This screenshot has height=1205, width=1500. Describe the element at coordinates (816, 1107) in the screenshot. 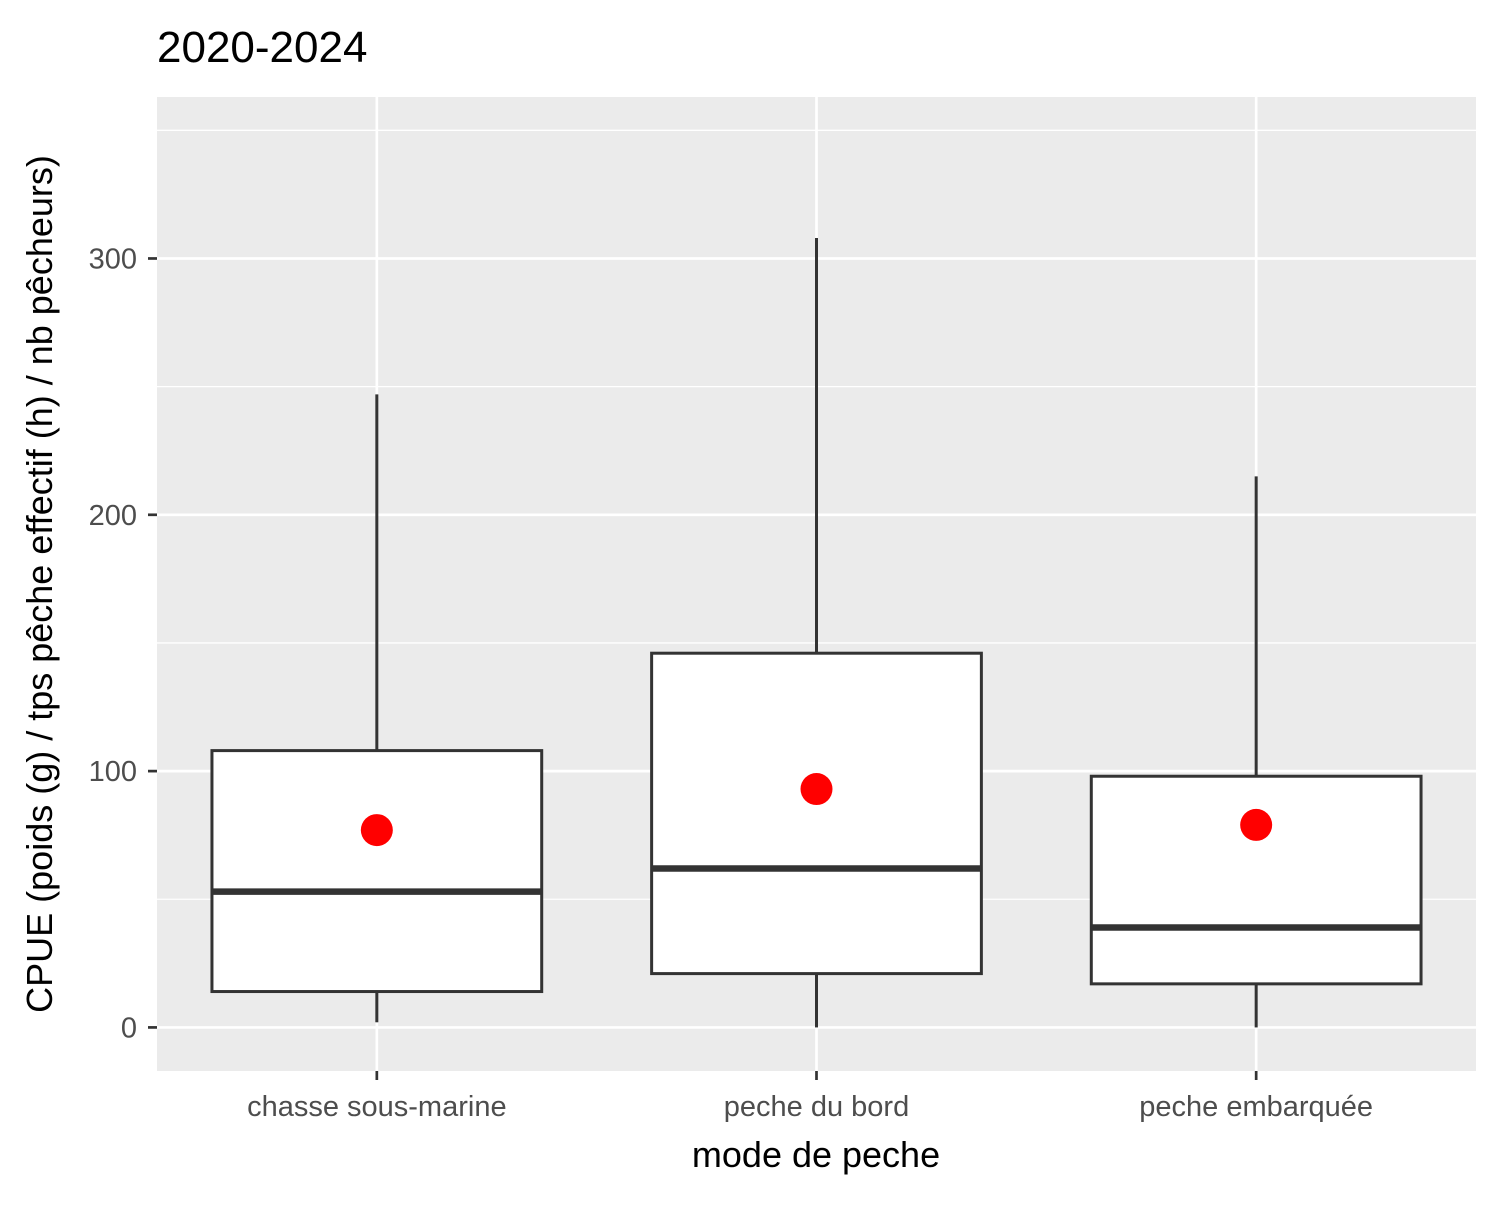

I see `x-tick-label: peche du bord` at that location.